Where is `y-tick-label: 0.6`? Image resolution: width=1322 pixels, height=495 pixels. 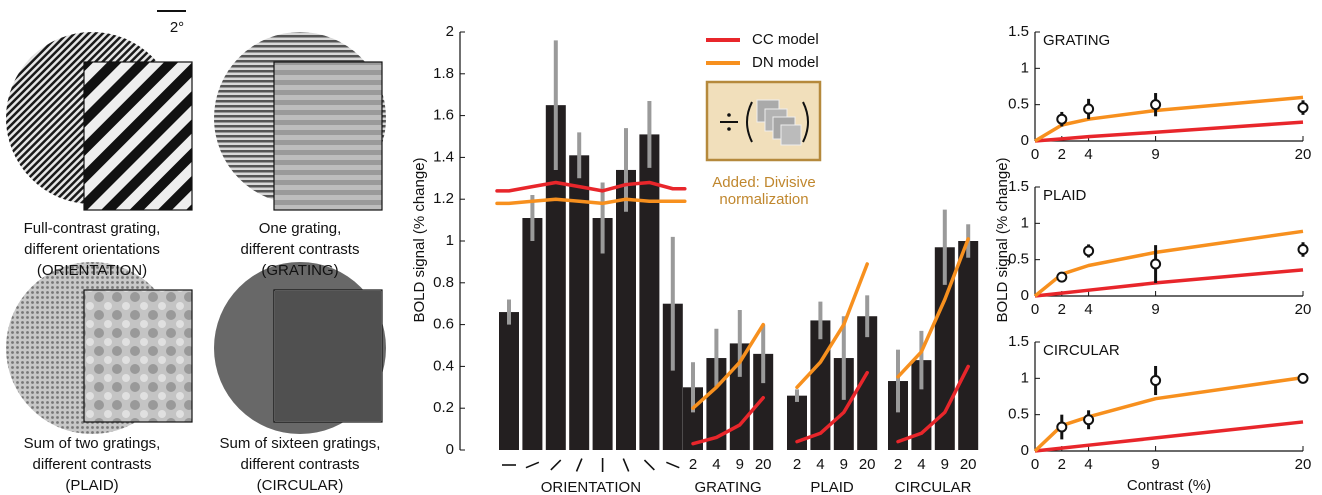 y-tick-label: 0.6 is located at coordinates (443, 324).